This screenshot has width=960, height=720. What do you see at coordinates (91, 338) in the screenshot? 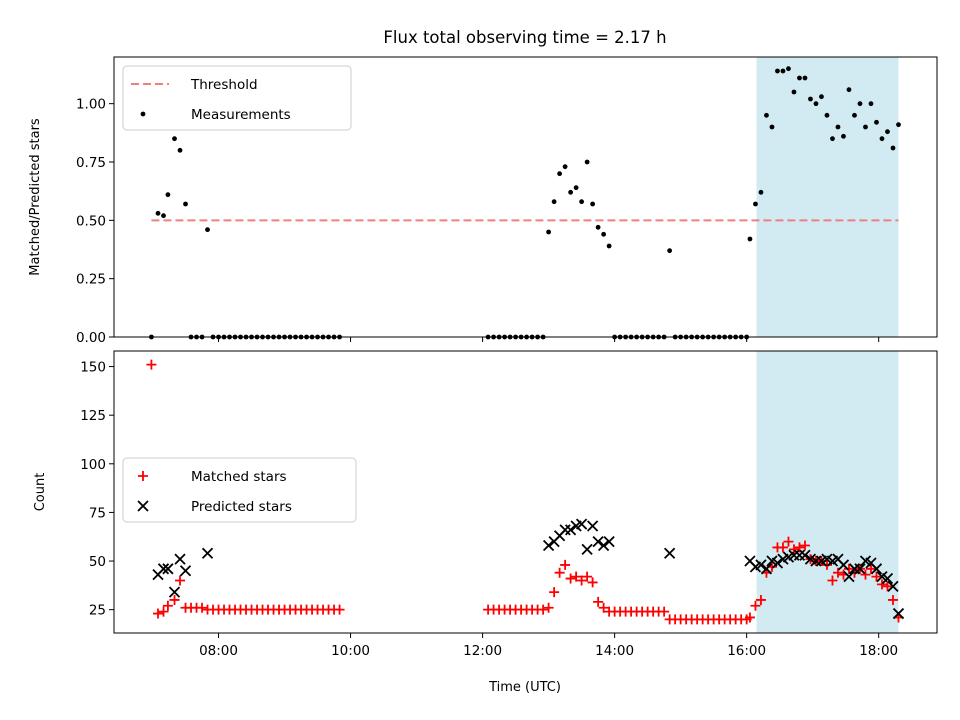
I see `top-y-tick-label: 0.00` at bounding box center [91, 338].